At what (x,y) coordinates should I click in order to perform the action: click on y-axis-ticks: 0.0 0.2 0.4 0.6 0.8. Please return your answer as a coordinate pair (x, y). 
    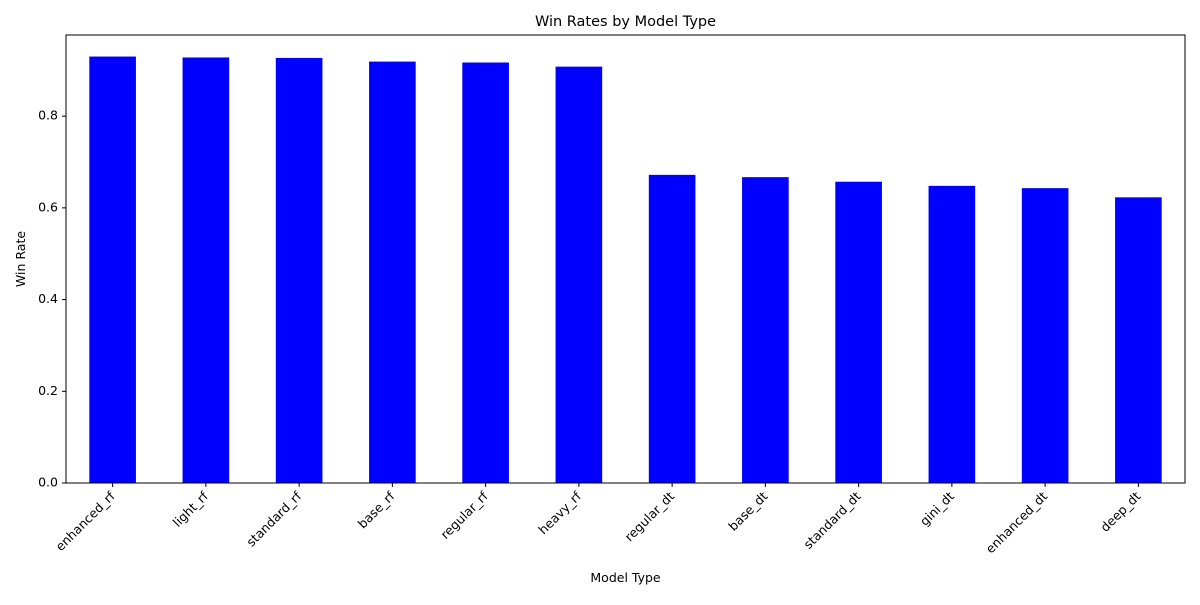
    Looking at the image, I should click on (52, 299).